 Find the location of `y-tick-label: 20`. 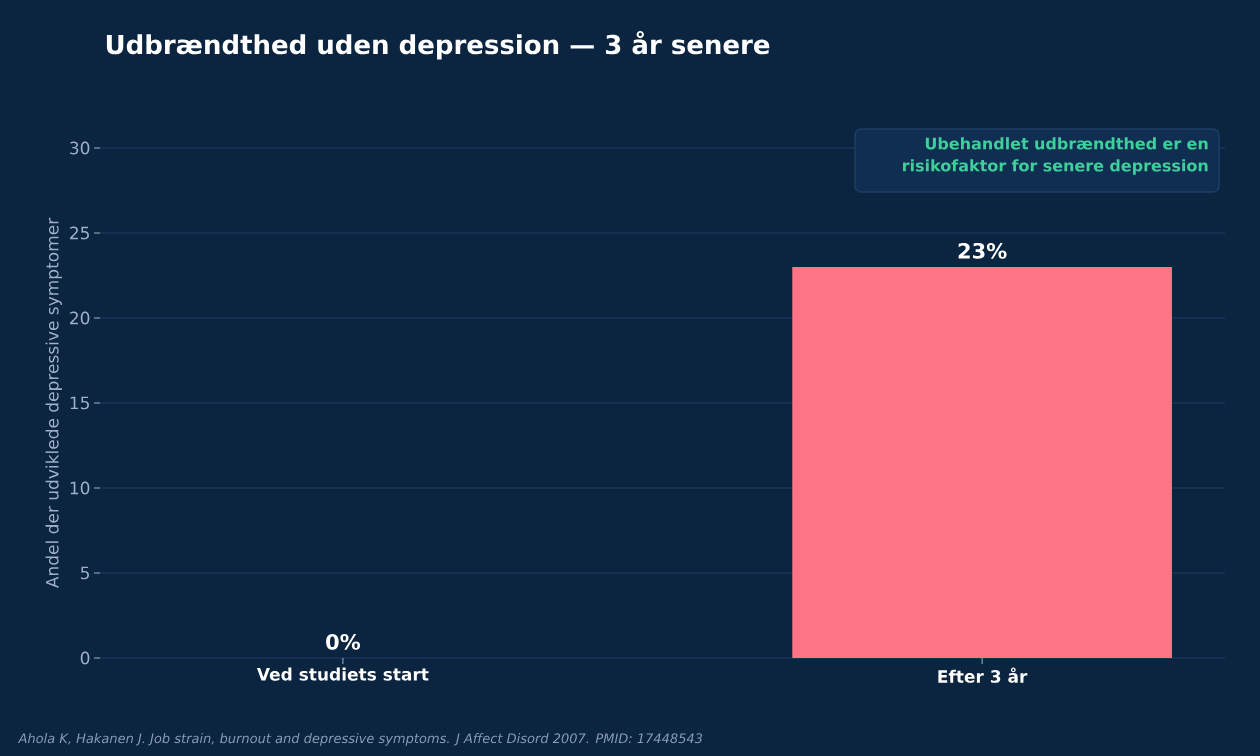

y-tick-label: 20 is located at coordinates (80, 318).